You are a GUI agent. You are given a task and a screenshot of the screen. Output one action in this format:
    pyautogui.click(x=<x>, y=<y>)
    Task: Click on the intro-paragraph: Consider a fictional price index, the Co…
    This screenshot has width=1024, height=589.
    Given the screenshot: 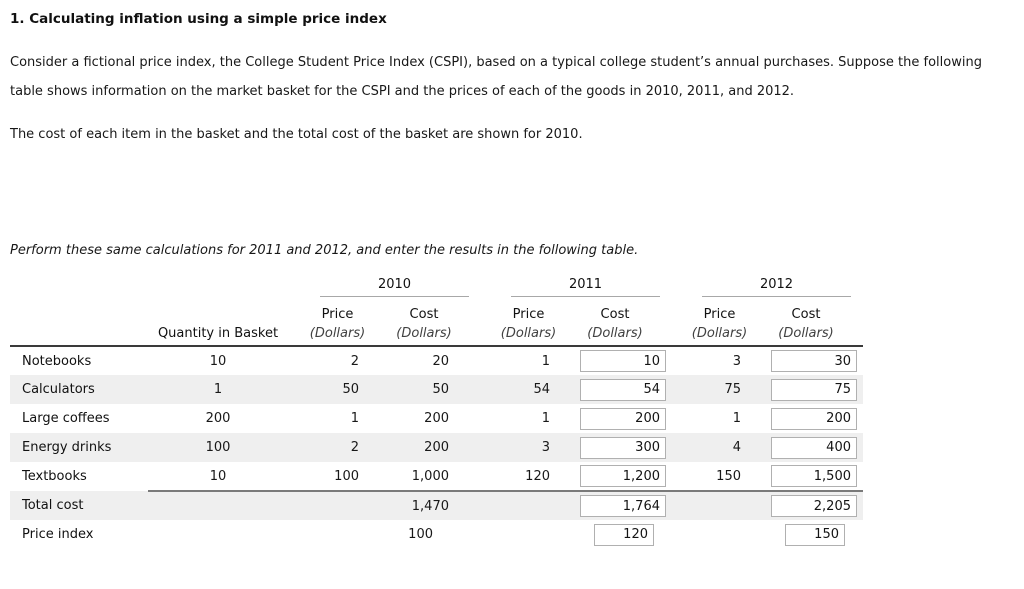 What is the action you would take?
    pyautogui.click(x=496, y=77)
    